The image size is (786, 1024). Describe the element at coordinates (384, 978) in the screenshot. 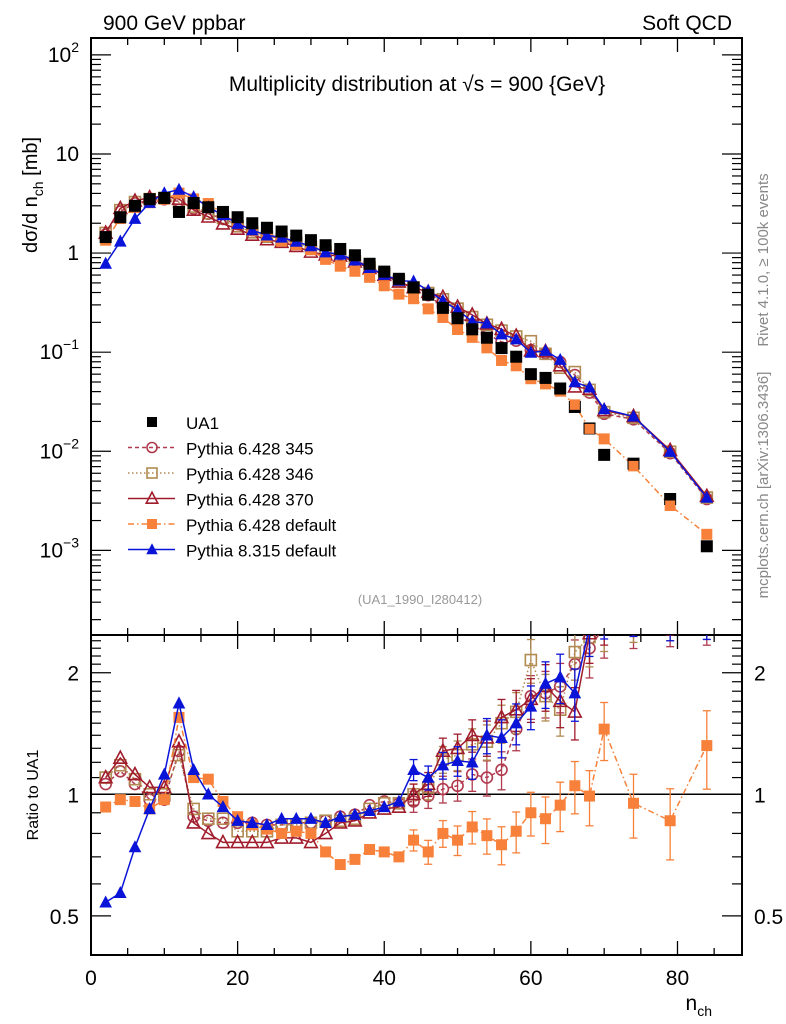

I see `x-tick-label: 40` at that location.